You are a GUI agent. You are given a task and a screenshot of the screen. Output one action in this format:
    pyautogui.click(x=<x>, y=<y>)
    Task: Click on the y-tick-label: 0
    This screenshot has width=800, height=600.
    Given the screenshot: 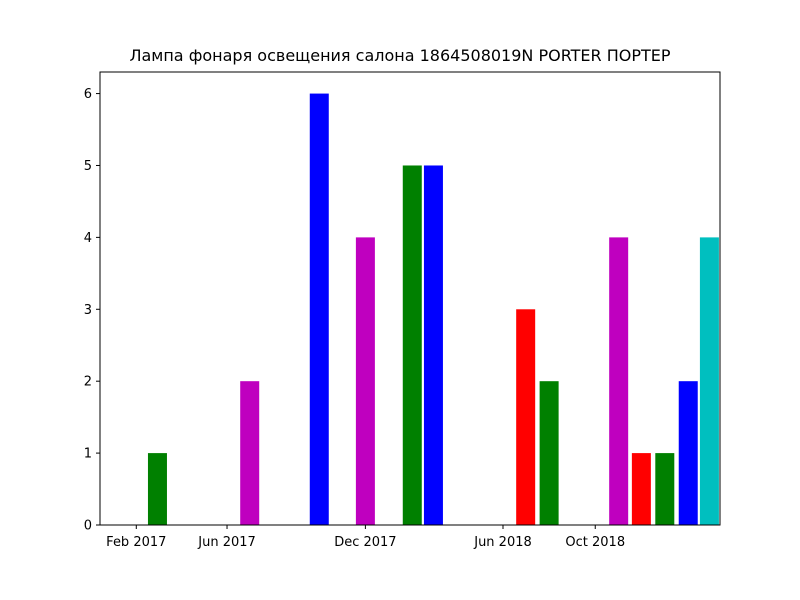 What is the action you would take?
    pyautogui.click(x=88, y=526)
    